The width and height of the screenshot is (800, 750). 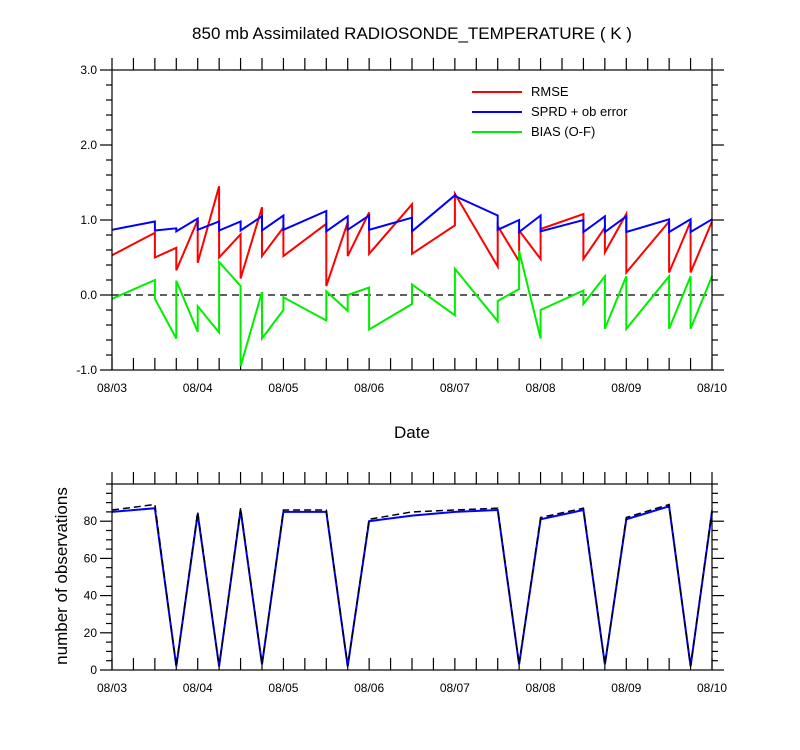 What do you see at coordinates (412, 688) in the screenshot?
I see `bottom-x-tick-labels: 08/03 08/04 08/05 08/06 08/07 08/08 08/09 08/10` at bounding box center [412, 688].